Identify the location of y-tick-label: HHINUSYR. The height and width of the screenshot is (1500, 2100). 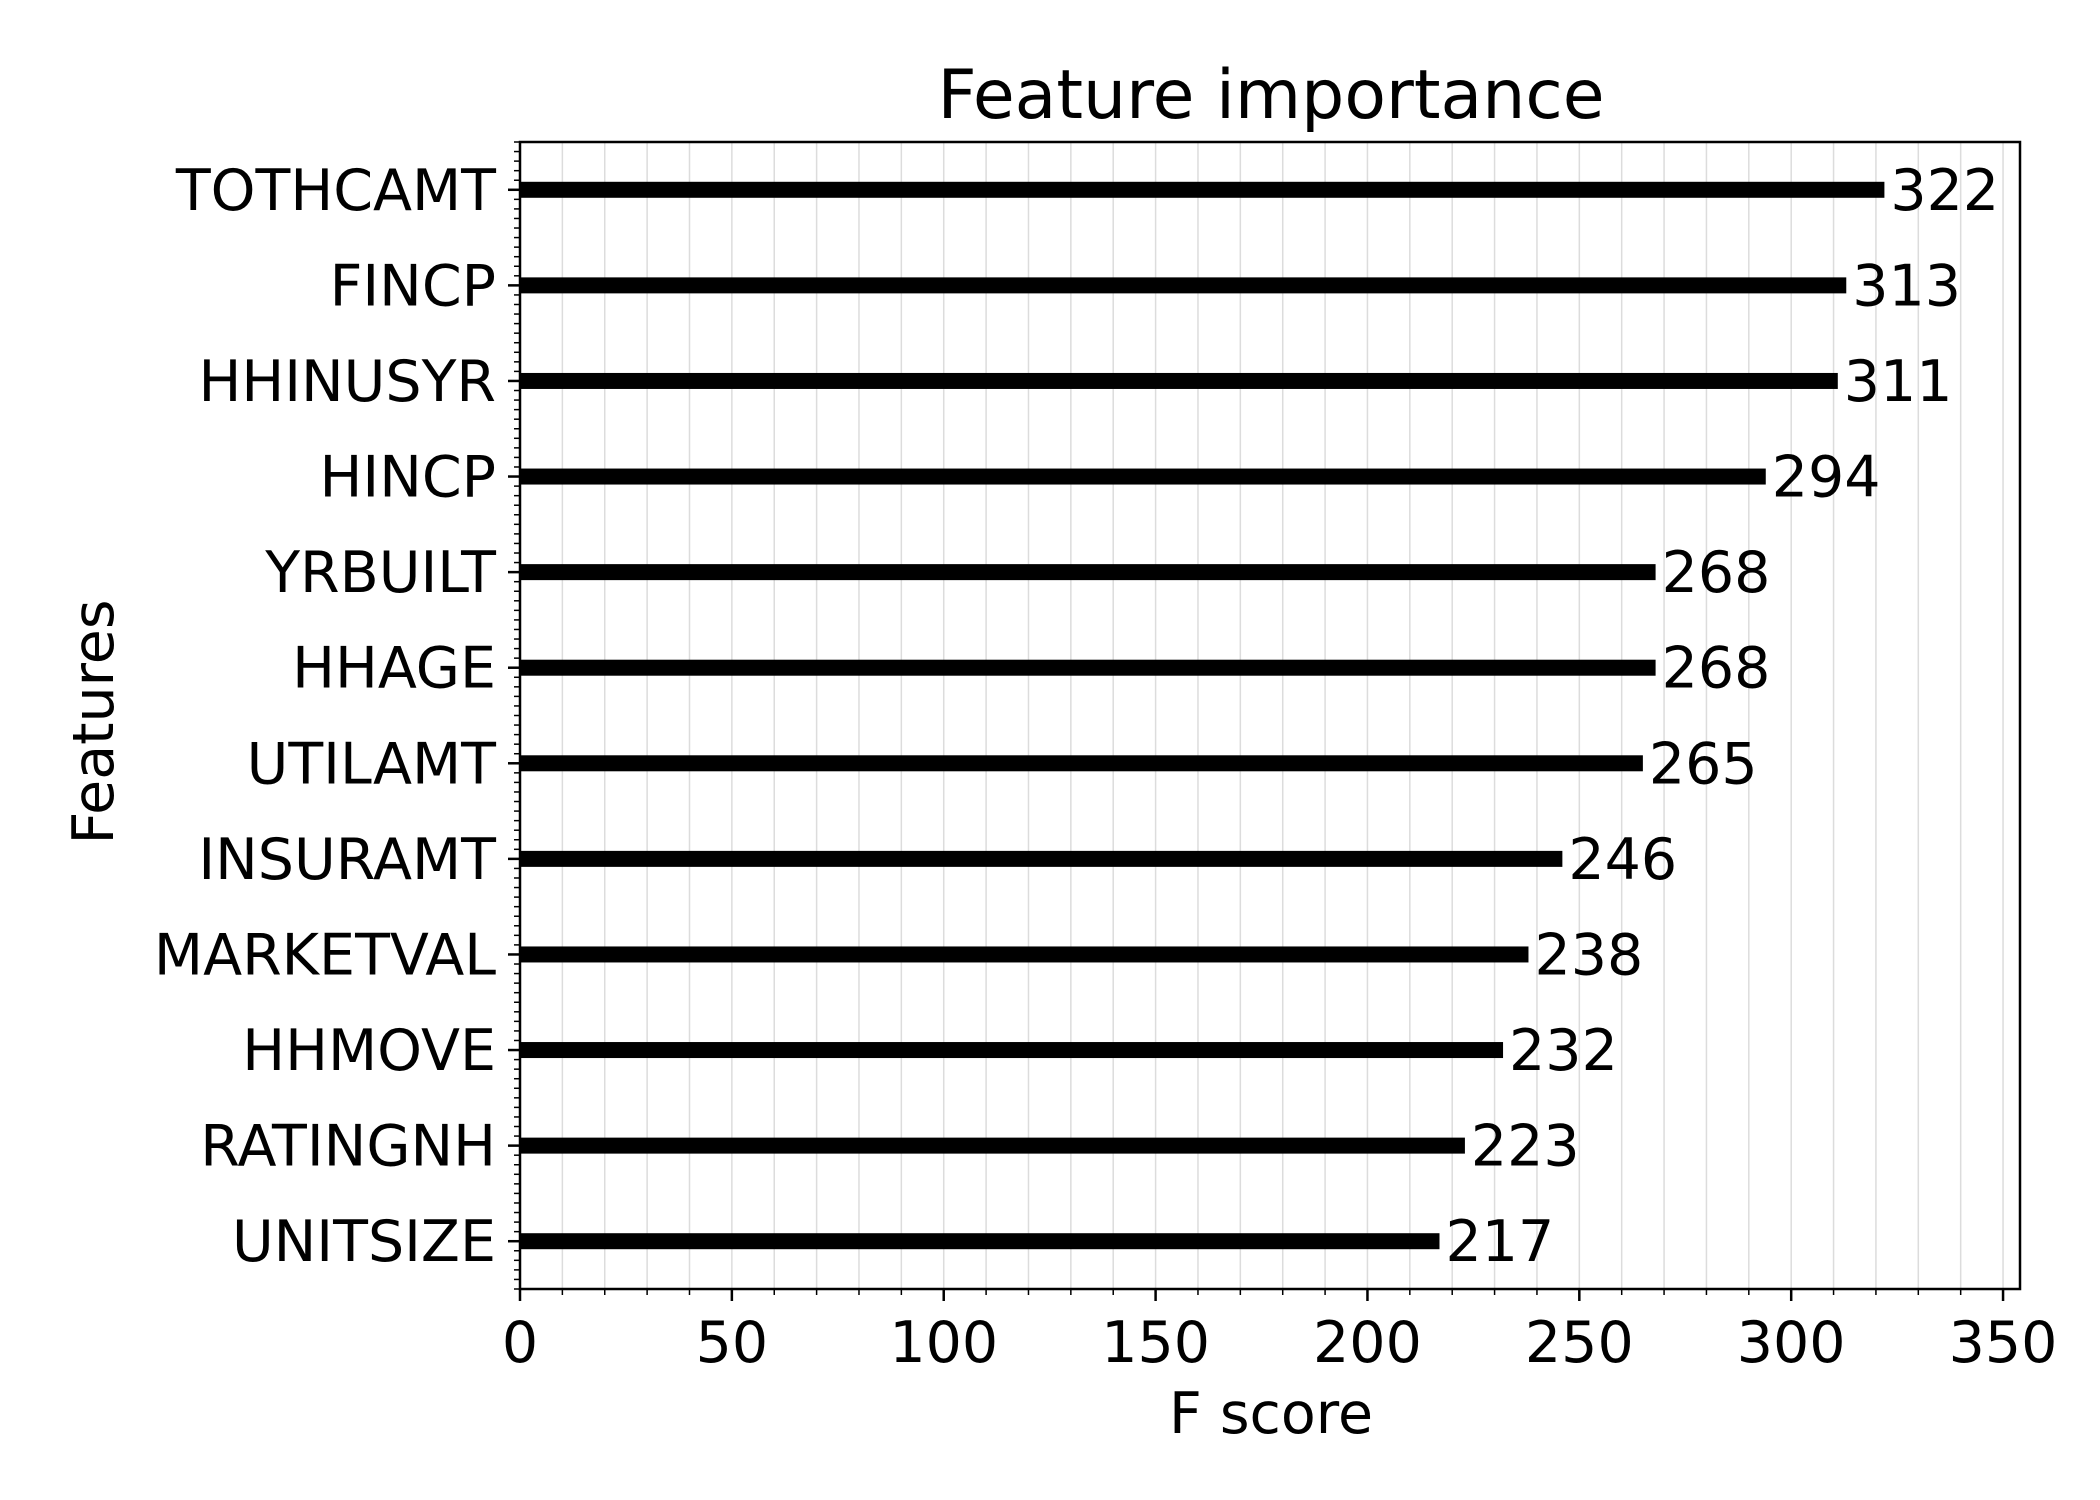
(348, 382).